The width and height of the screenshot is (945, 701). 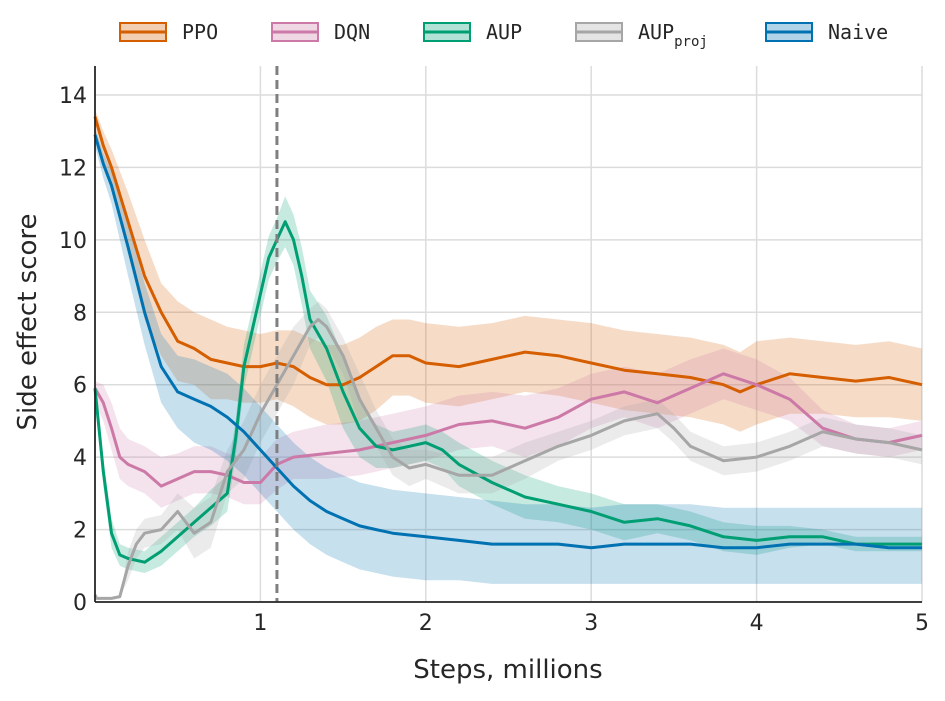 I want to click on y-tick-label: 4, so click(x=80, y=458).